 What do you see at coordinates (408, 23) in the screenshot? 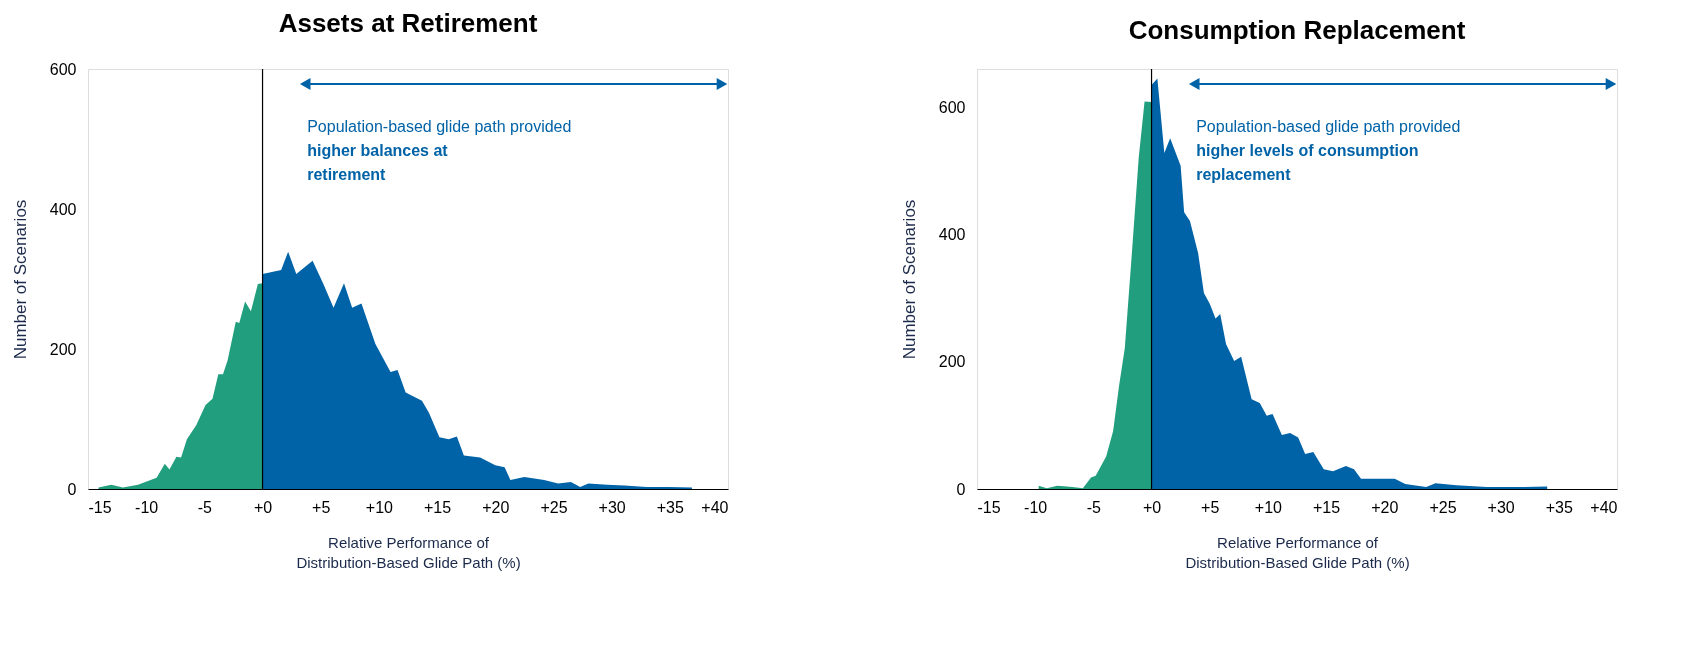
I see `chart-title: Assets at Retirement` at bounding box center [408, 23].